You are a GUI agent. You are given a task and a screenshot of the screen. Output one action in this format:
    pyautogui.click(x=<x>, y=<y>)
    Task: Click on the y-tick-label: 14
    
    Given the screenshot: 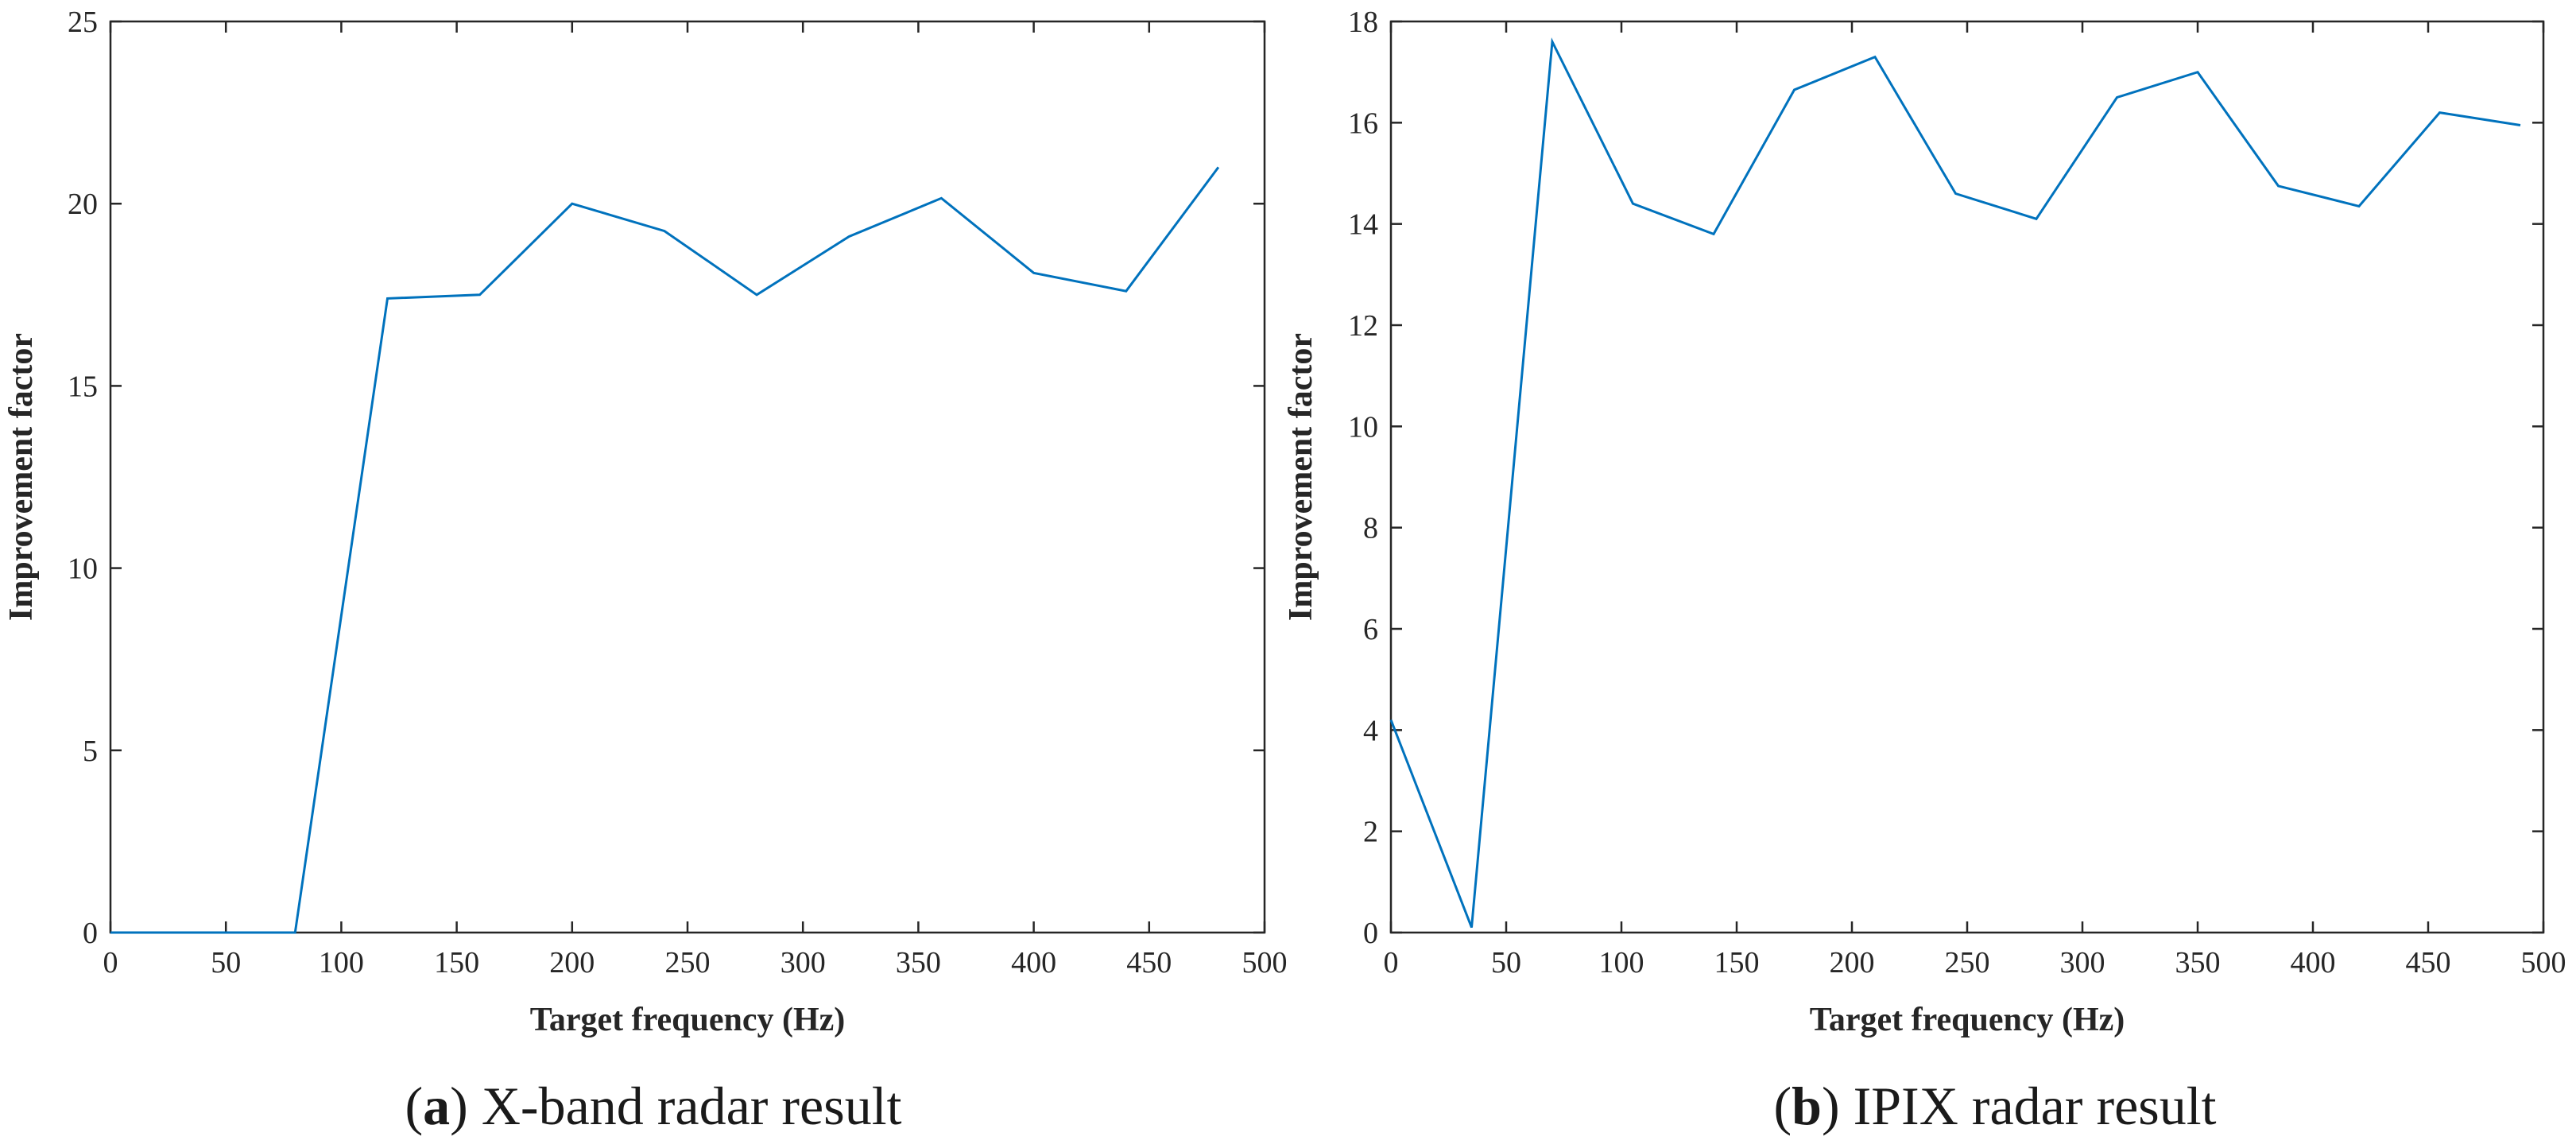 What is the action you would take?
    pyautogui.click(x=1363, y=225)
    